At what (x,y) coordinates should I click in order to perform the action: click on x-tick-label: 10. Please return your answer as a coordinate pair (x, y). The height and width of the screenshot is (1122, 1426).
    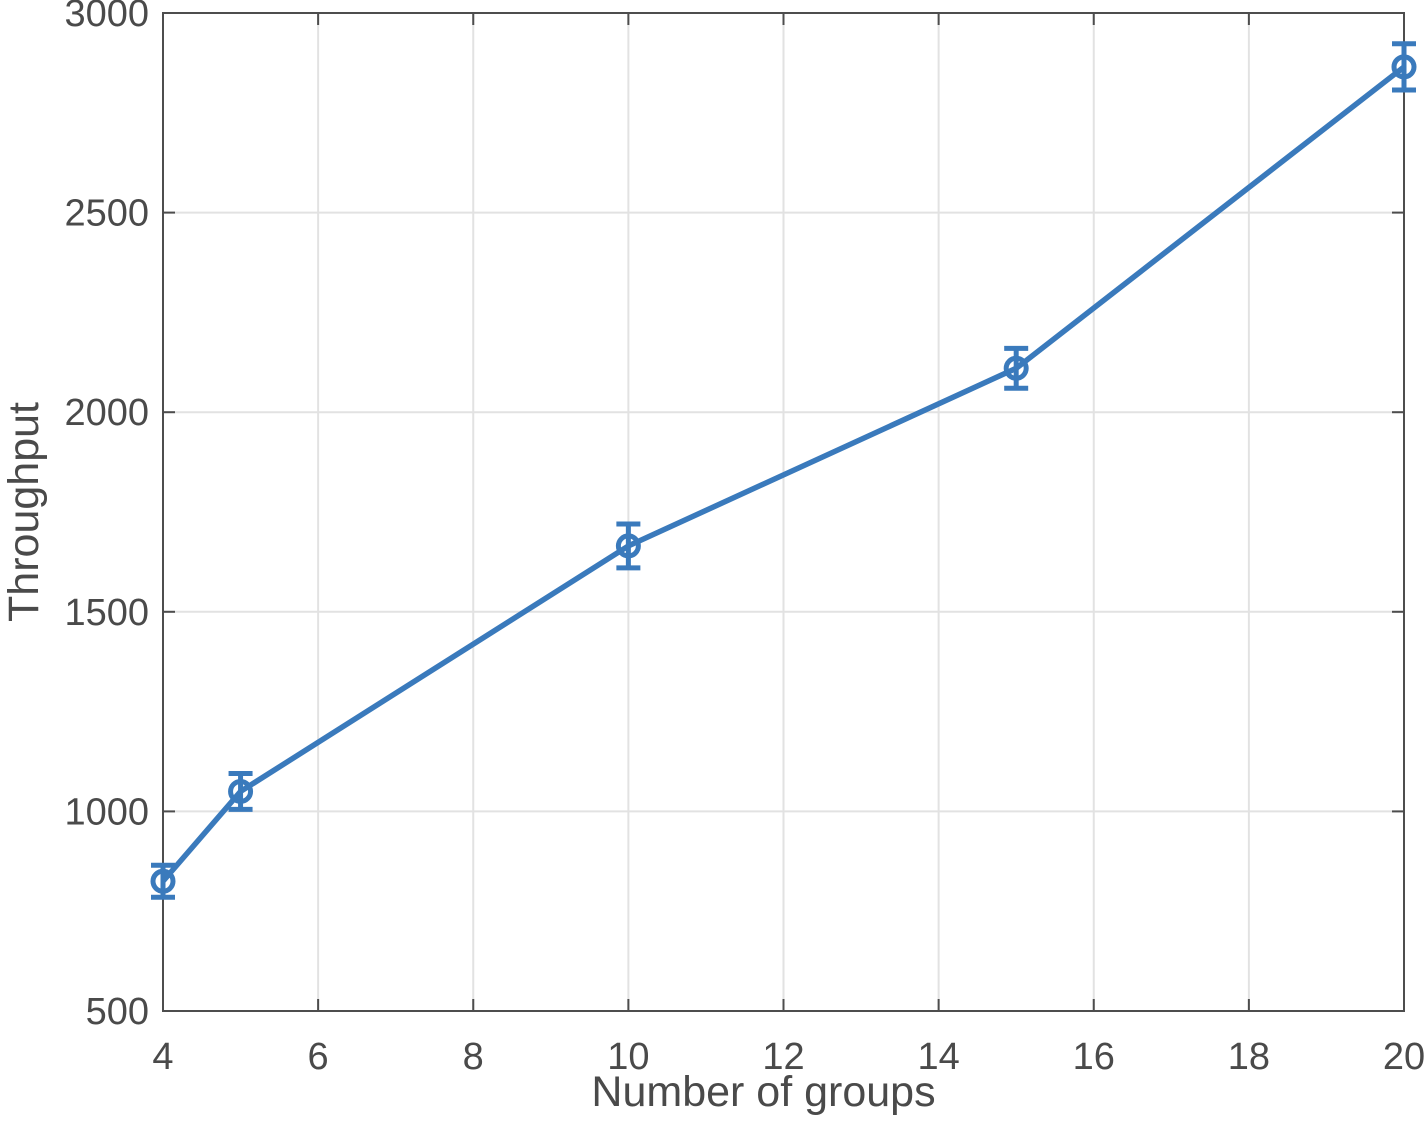
    Looking at the image, I should click on (628, 1057).